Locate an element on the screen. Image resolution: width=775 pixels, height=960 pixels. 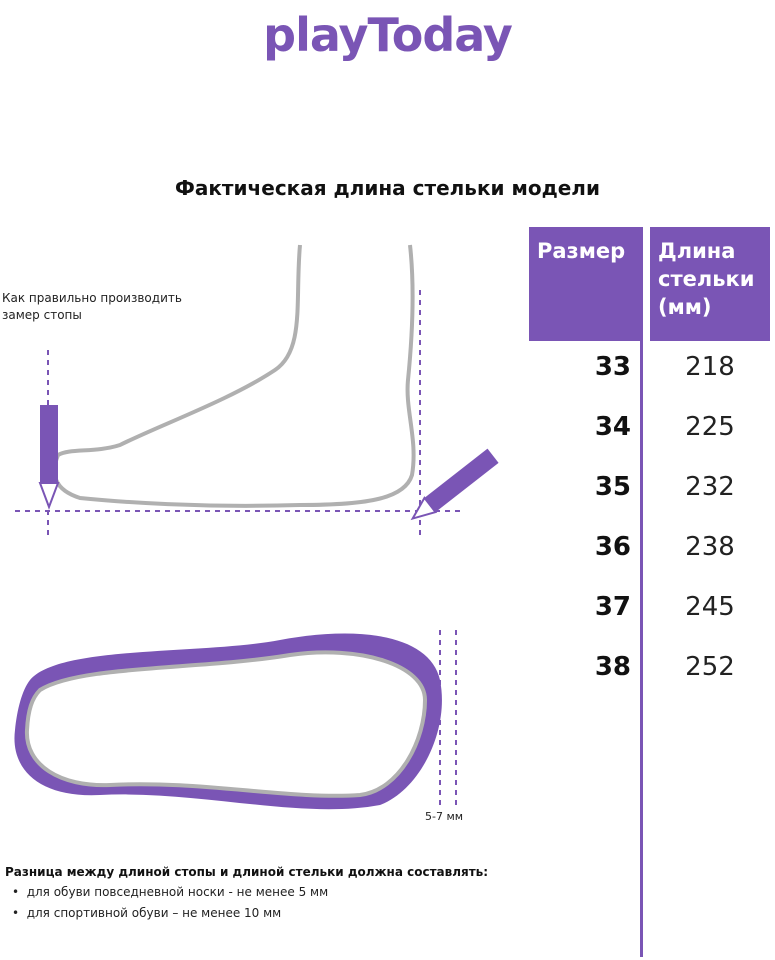
length-cell: 225 is located at coordinates (710, 427).